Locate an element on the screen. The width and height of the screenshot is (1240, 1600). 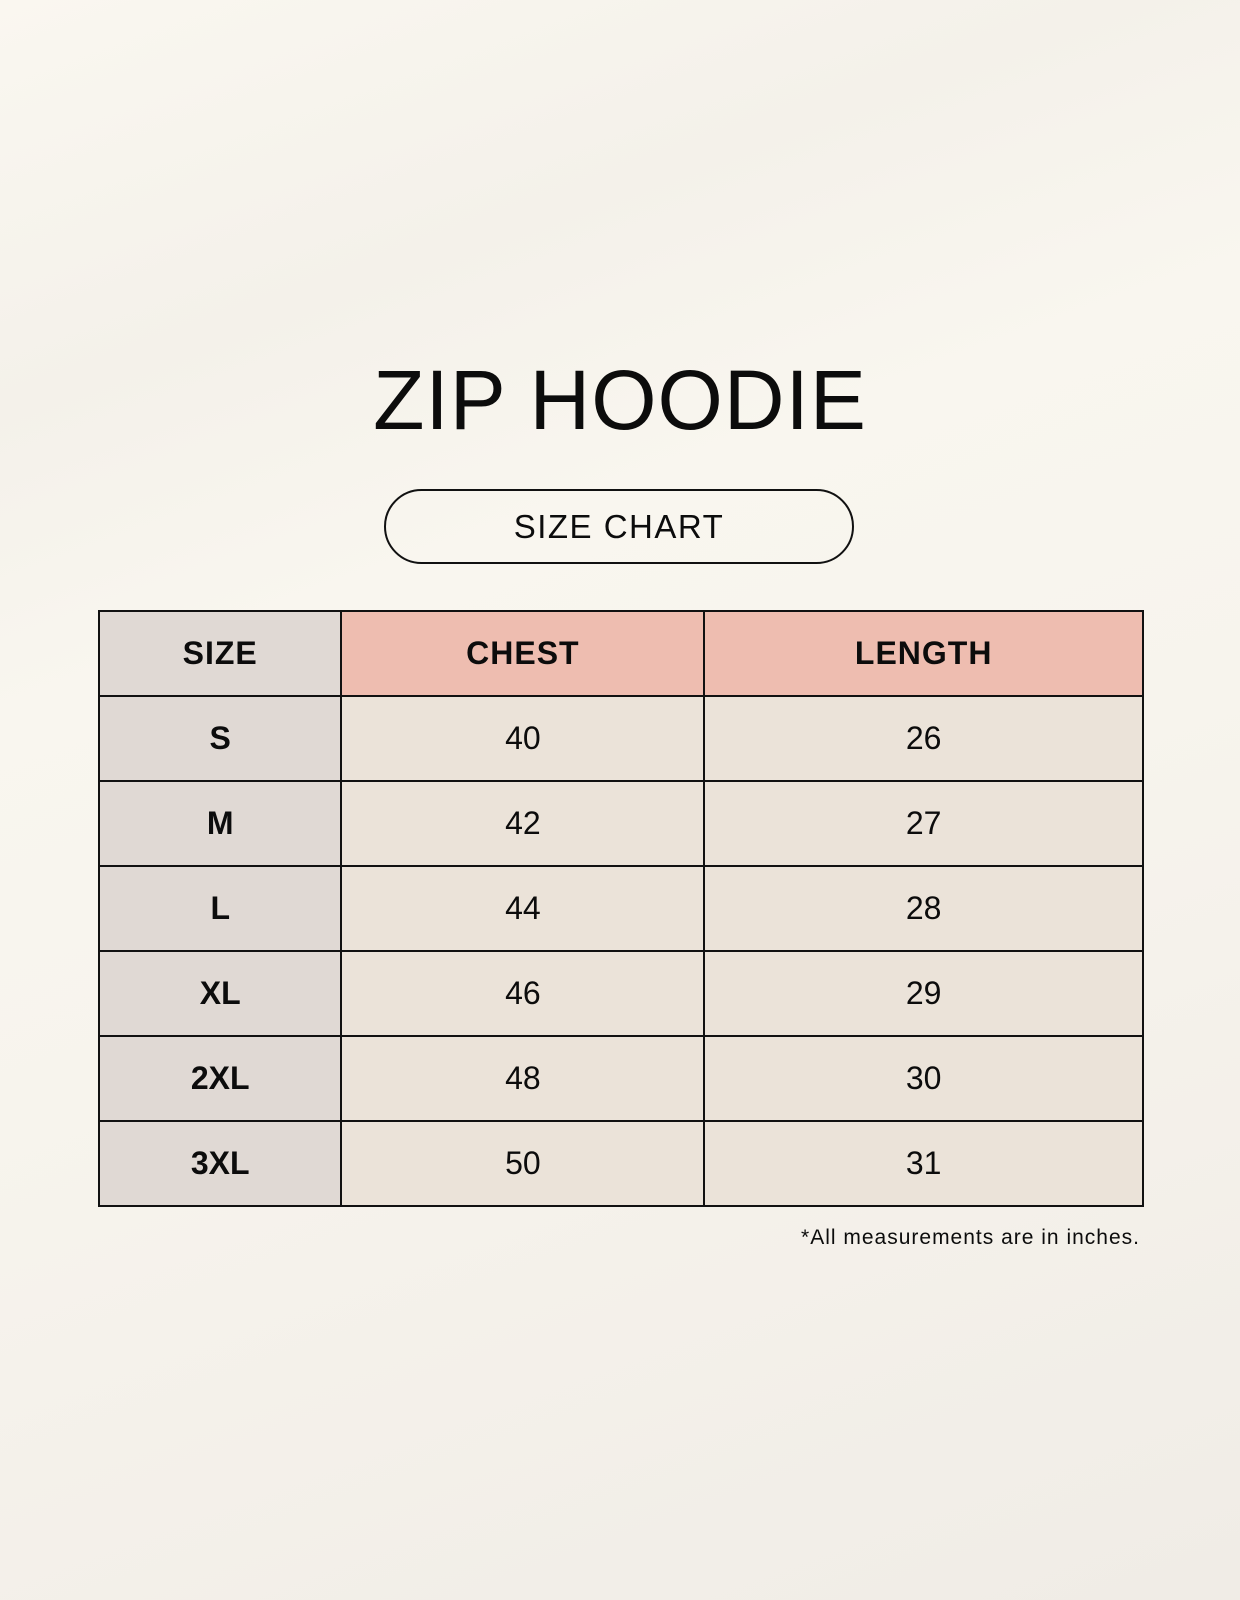
size-chart-label: SIZE CHART is located at coordinates (619, 526).